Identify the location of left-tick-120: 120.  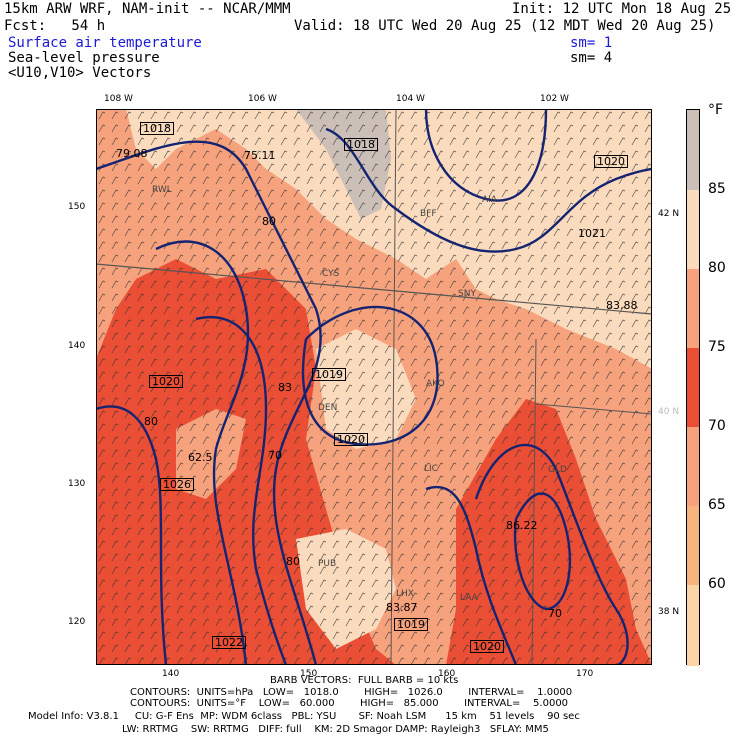
(77, 622).